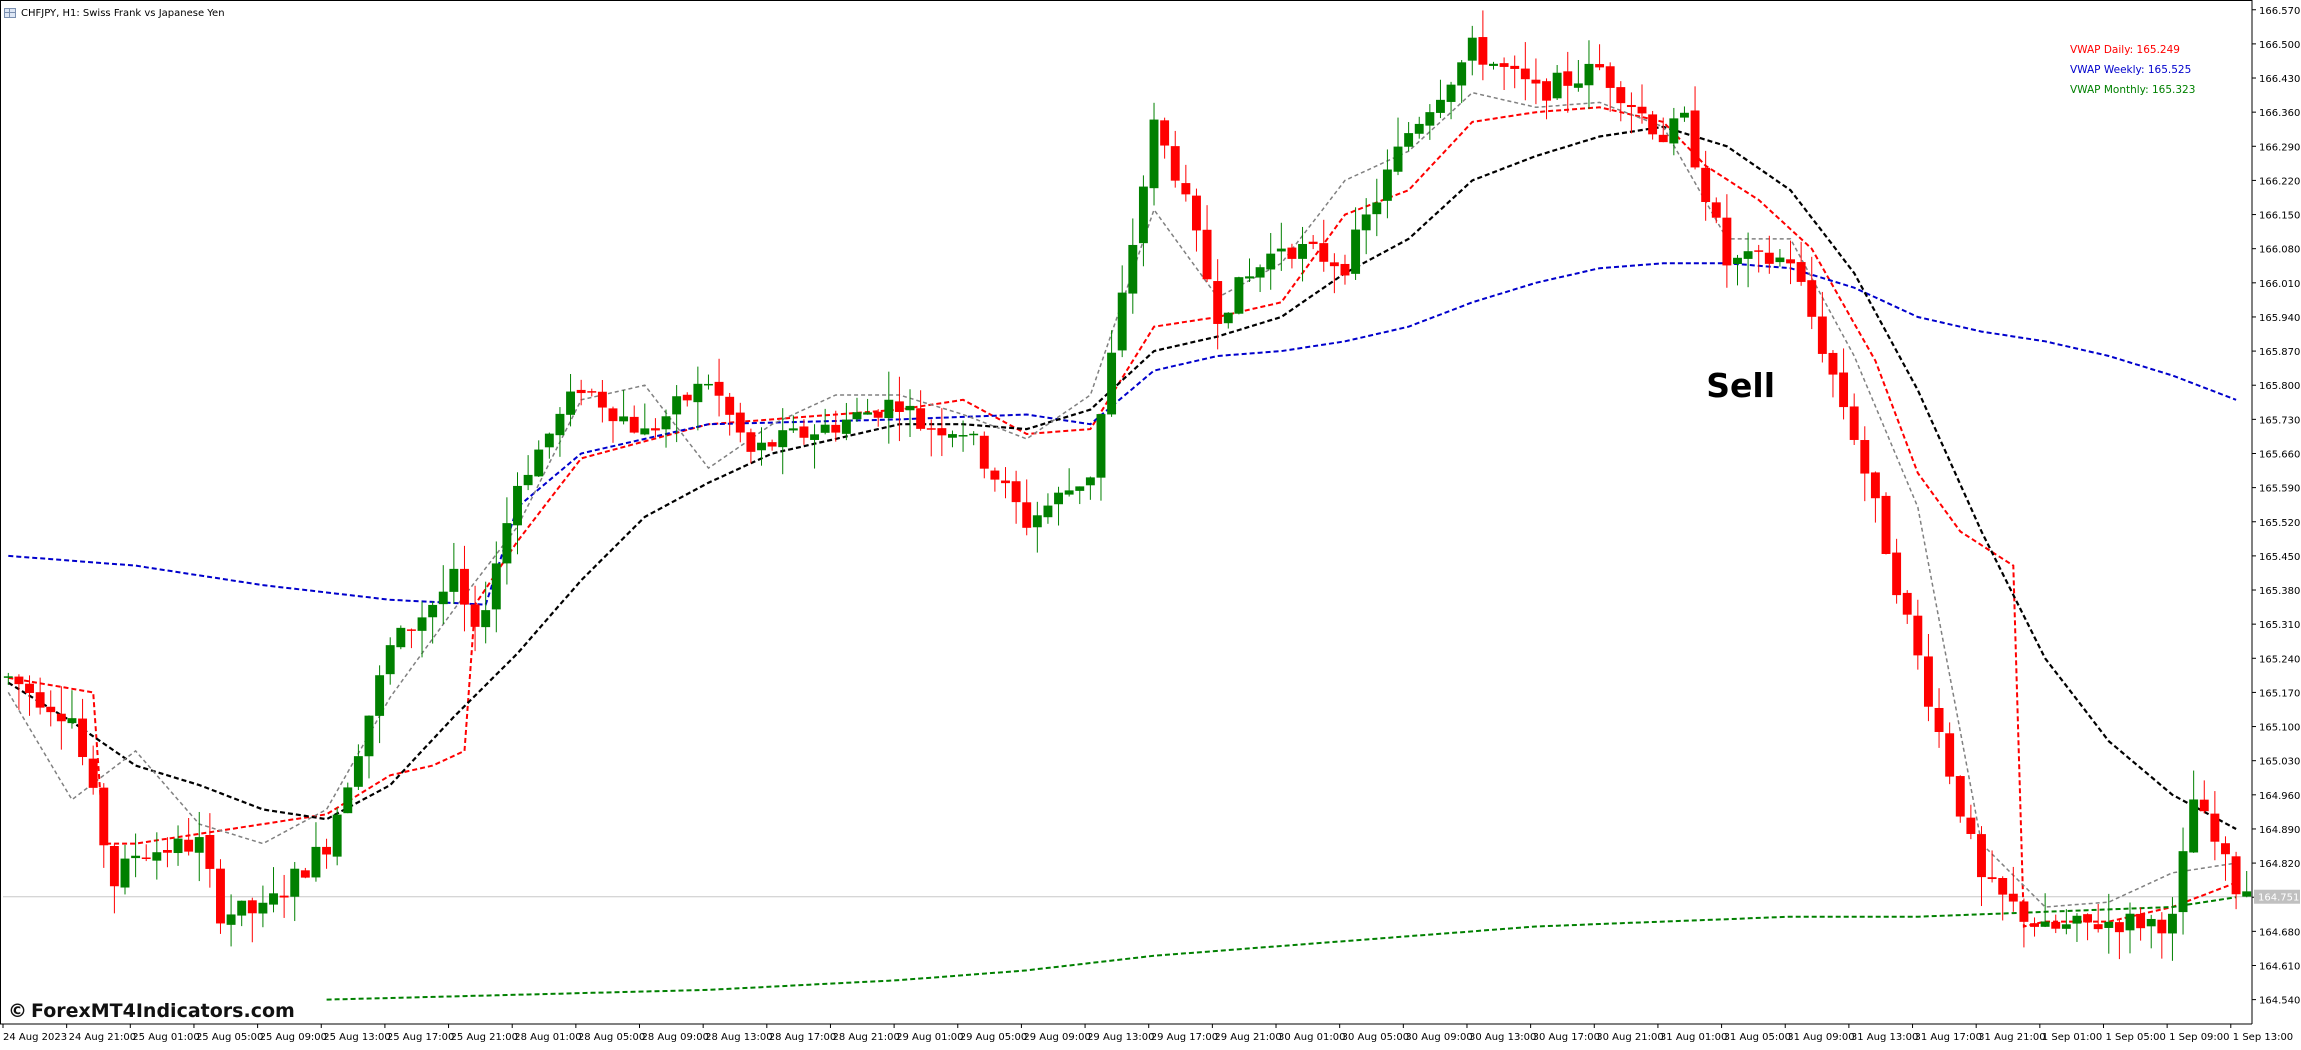 This screenshot has height=1050, width=2301. What do you see at coordinates (2125, 50) in the screenshot?
I see `legend-vwap-daily: VWAP Daily: 165.249` at bounding box center [2125, 50].